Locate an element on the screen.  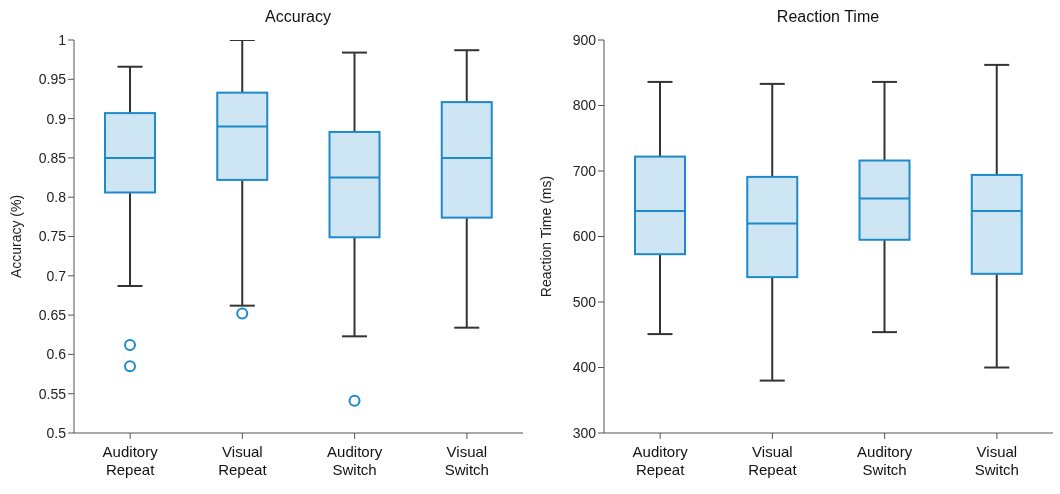
y-tick-label: 0.6 is located at coordinates (56, 354).